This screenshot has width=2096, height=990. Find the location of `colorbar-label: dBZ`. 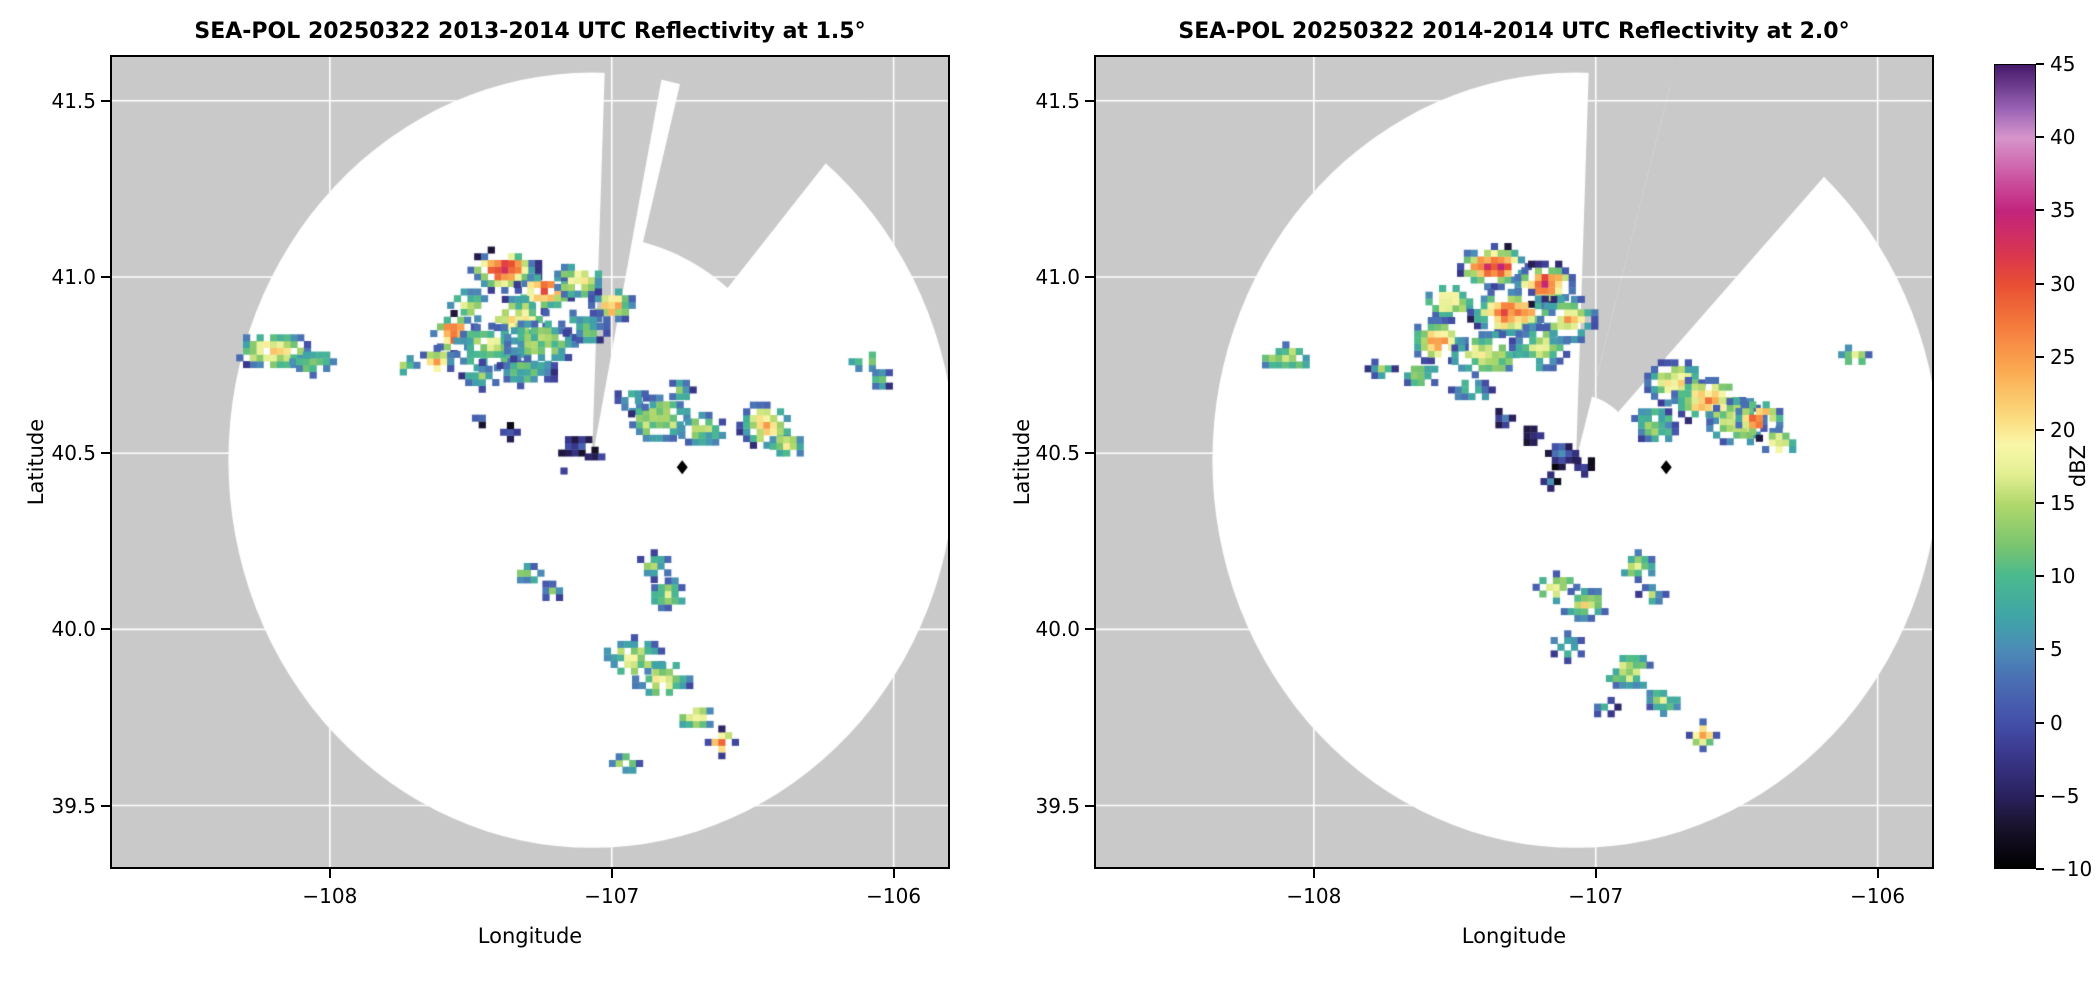

colorbar-label: dBZ is located at coordinates (2078, 466).